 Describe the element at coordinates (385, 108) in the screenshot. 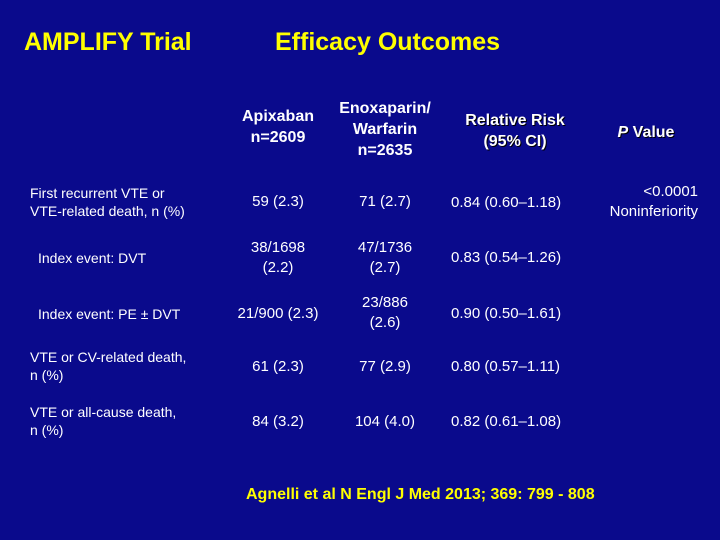

I see `header-enoxaparin-line: Enoxaparin/` at that location.